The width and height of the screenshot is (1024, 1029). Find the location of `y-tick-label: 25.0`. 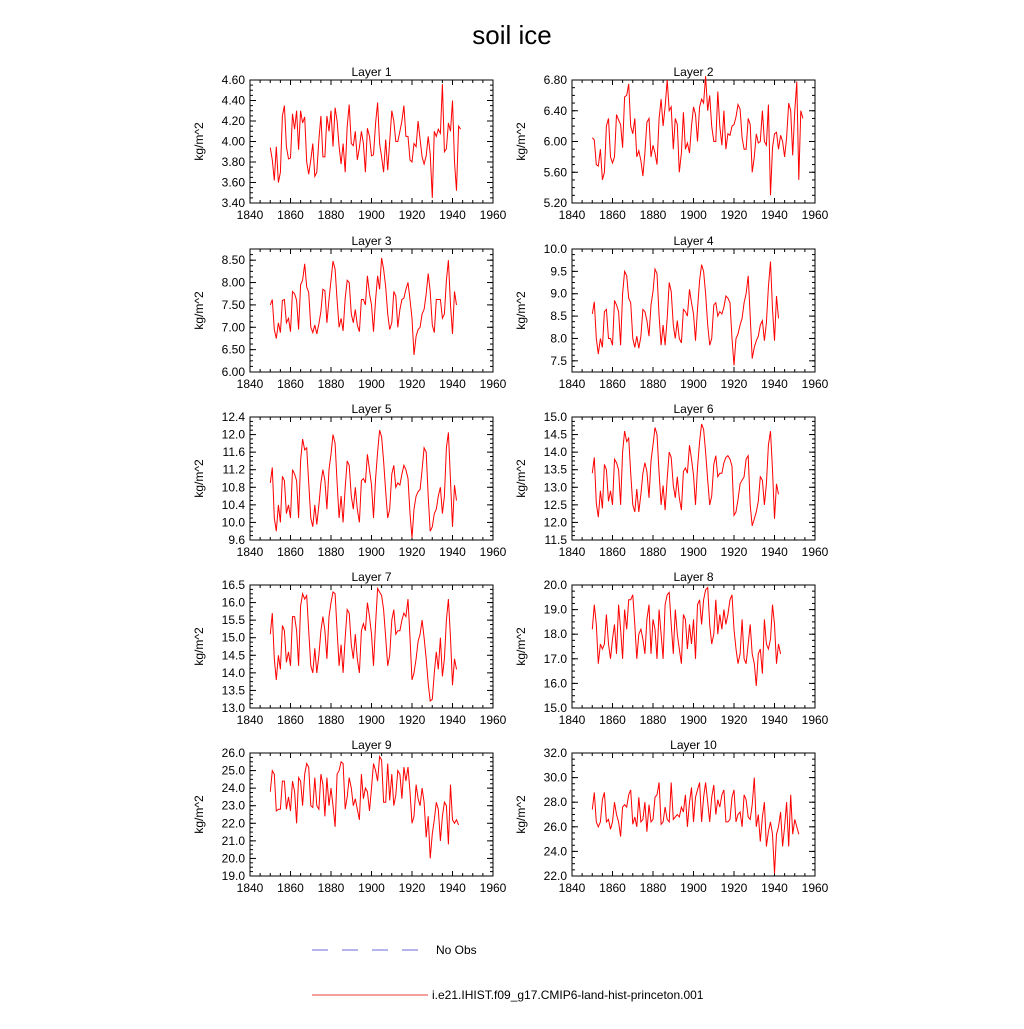

y-tick-label: 25.0 is located at coordinates (234, 771).